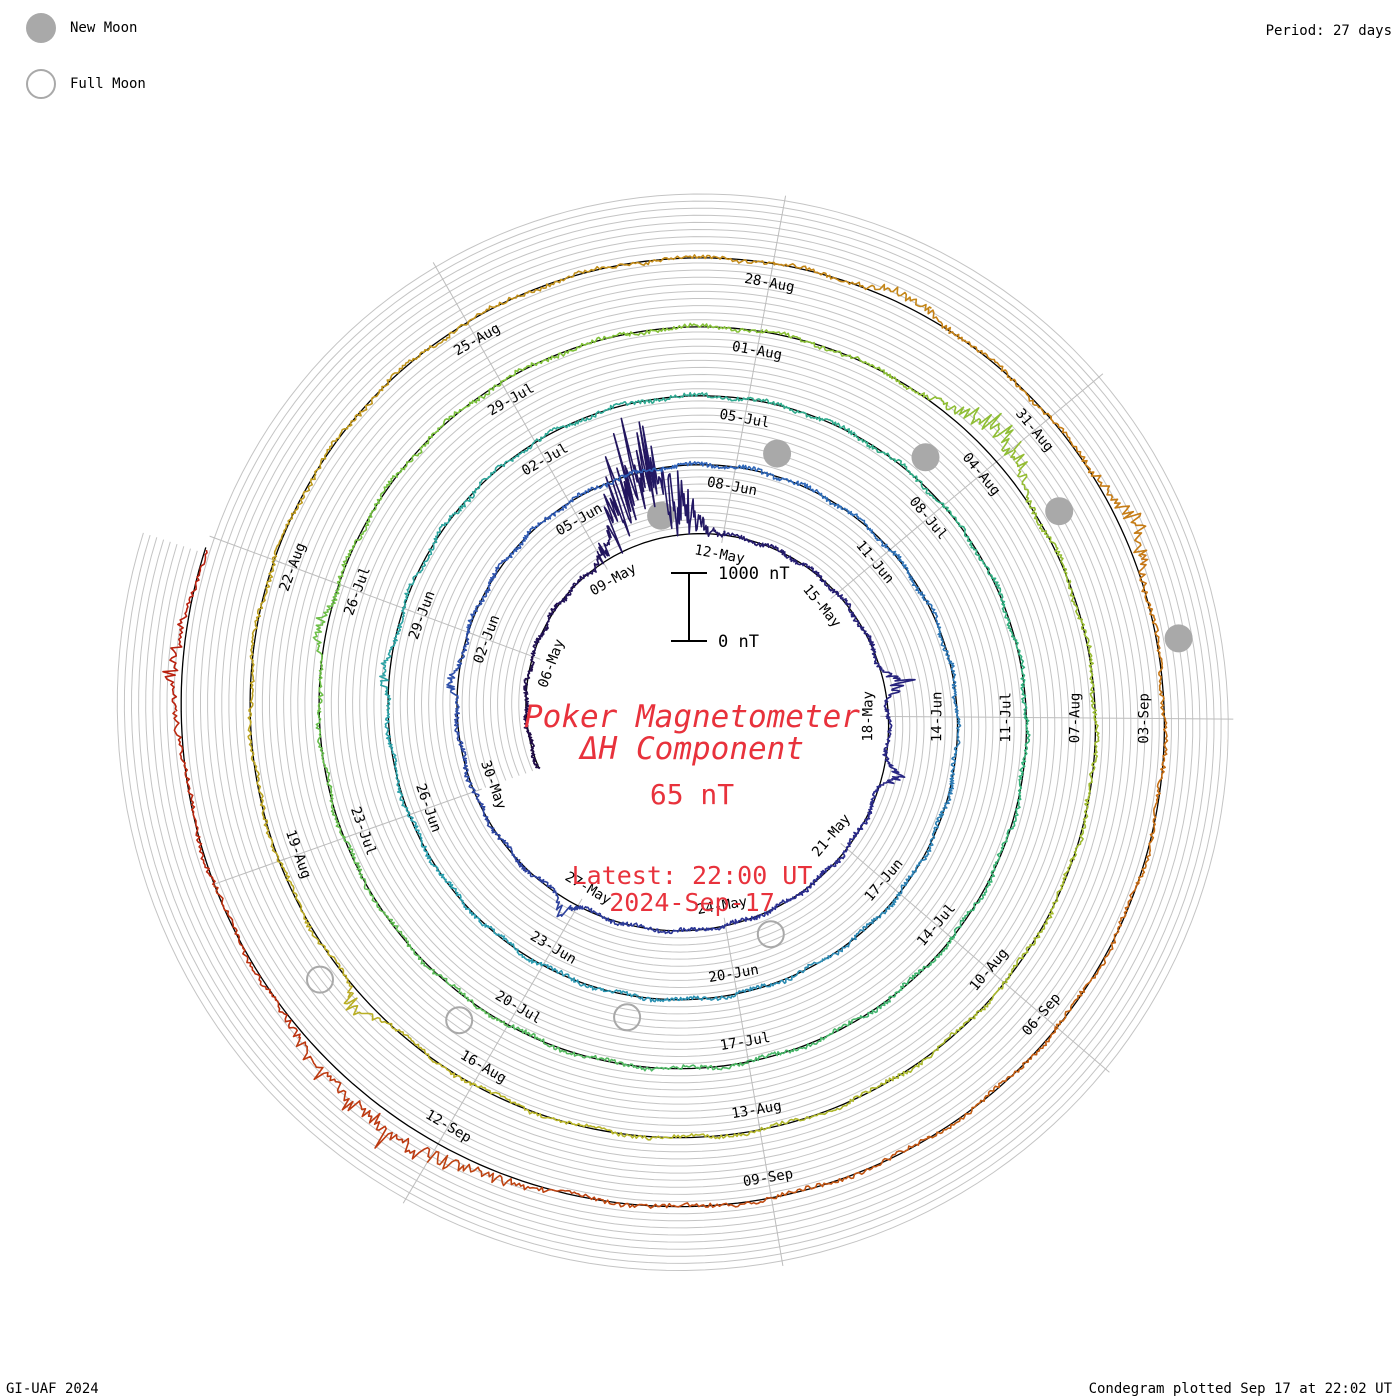 This screenshot has height=1400, width=1400. What do you see at coordinates (1034, 430) in the screenshot?
I see `date-tick-label: 31-Aug` at bounding box center [1034, 430].